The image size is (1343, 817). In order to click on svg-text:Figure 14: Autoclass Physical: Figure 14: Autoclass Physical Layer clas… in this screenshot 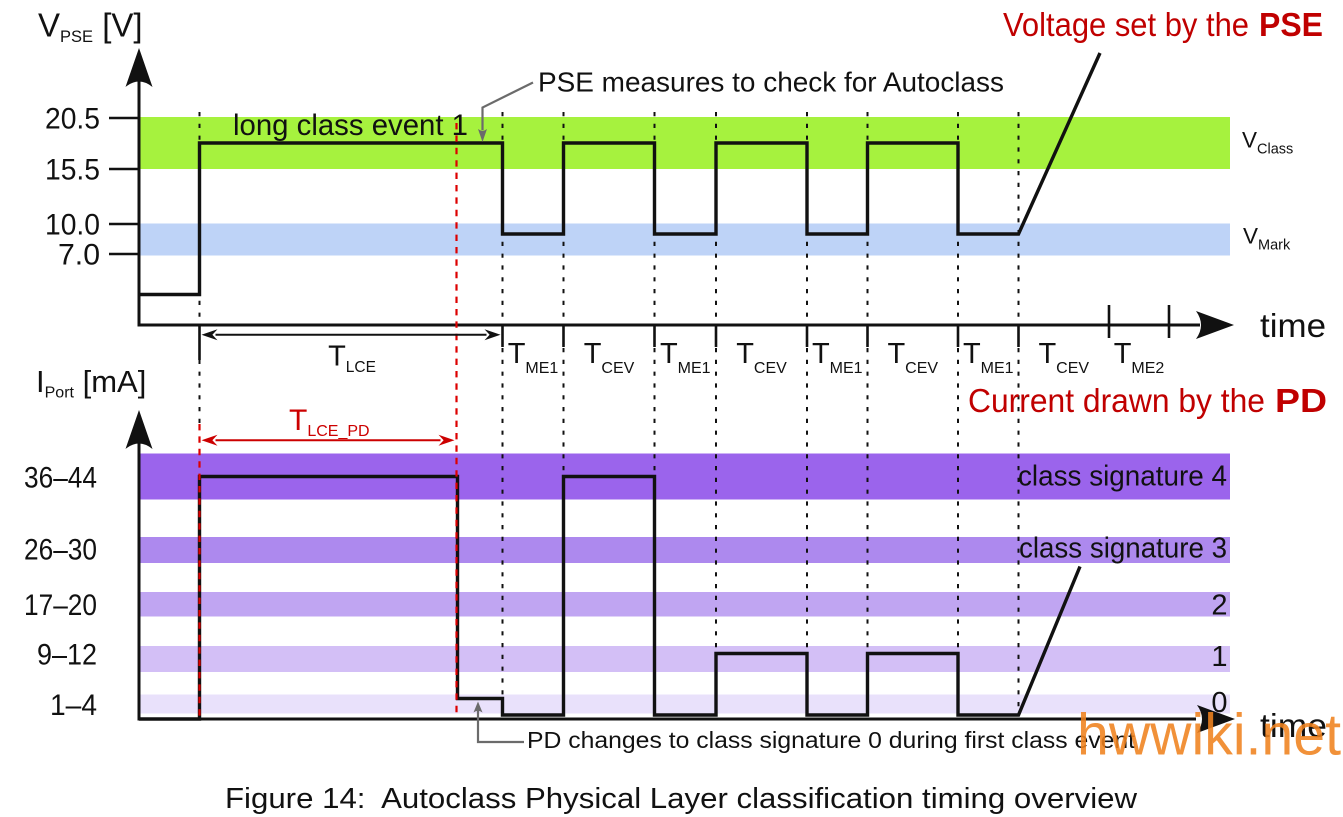, I will do `click(681, 799)`.